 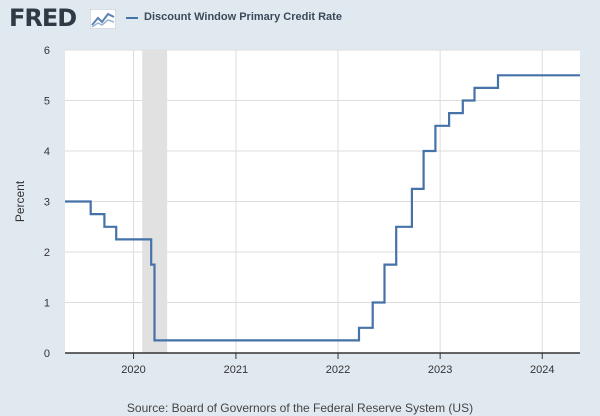 What do you see at coordinates (236, 370) in the screenshot?
I see `x-tick-label: 2021` at bounding box center [236, 370].